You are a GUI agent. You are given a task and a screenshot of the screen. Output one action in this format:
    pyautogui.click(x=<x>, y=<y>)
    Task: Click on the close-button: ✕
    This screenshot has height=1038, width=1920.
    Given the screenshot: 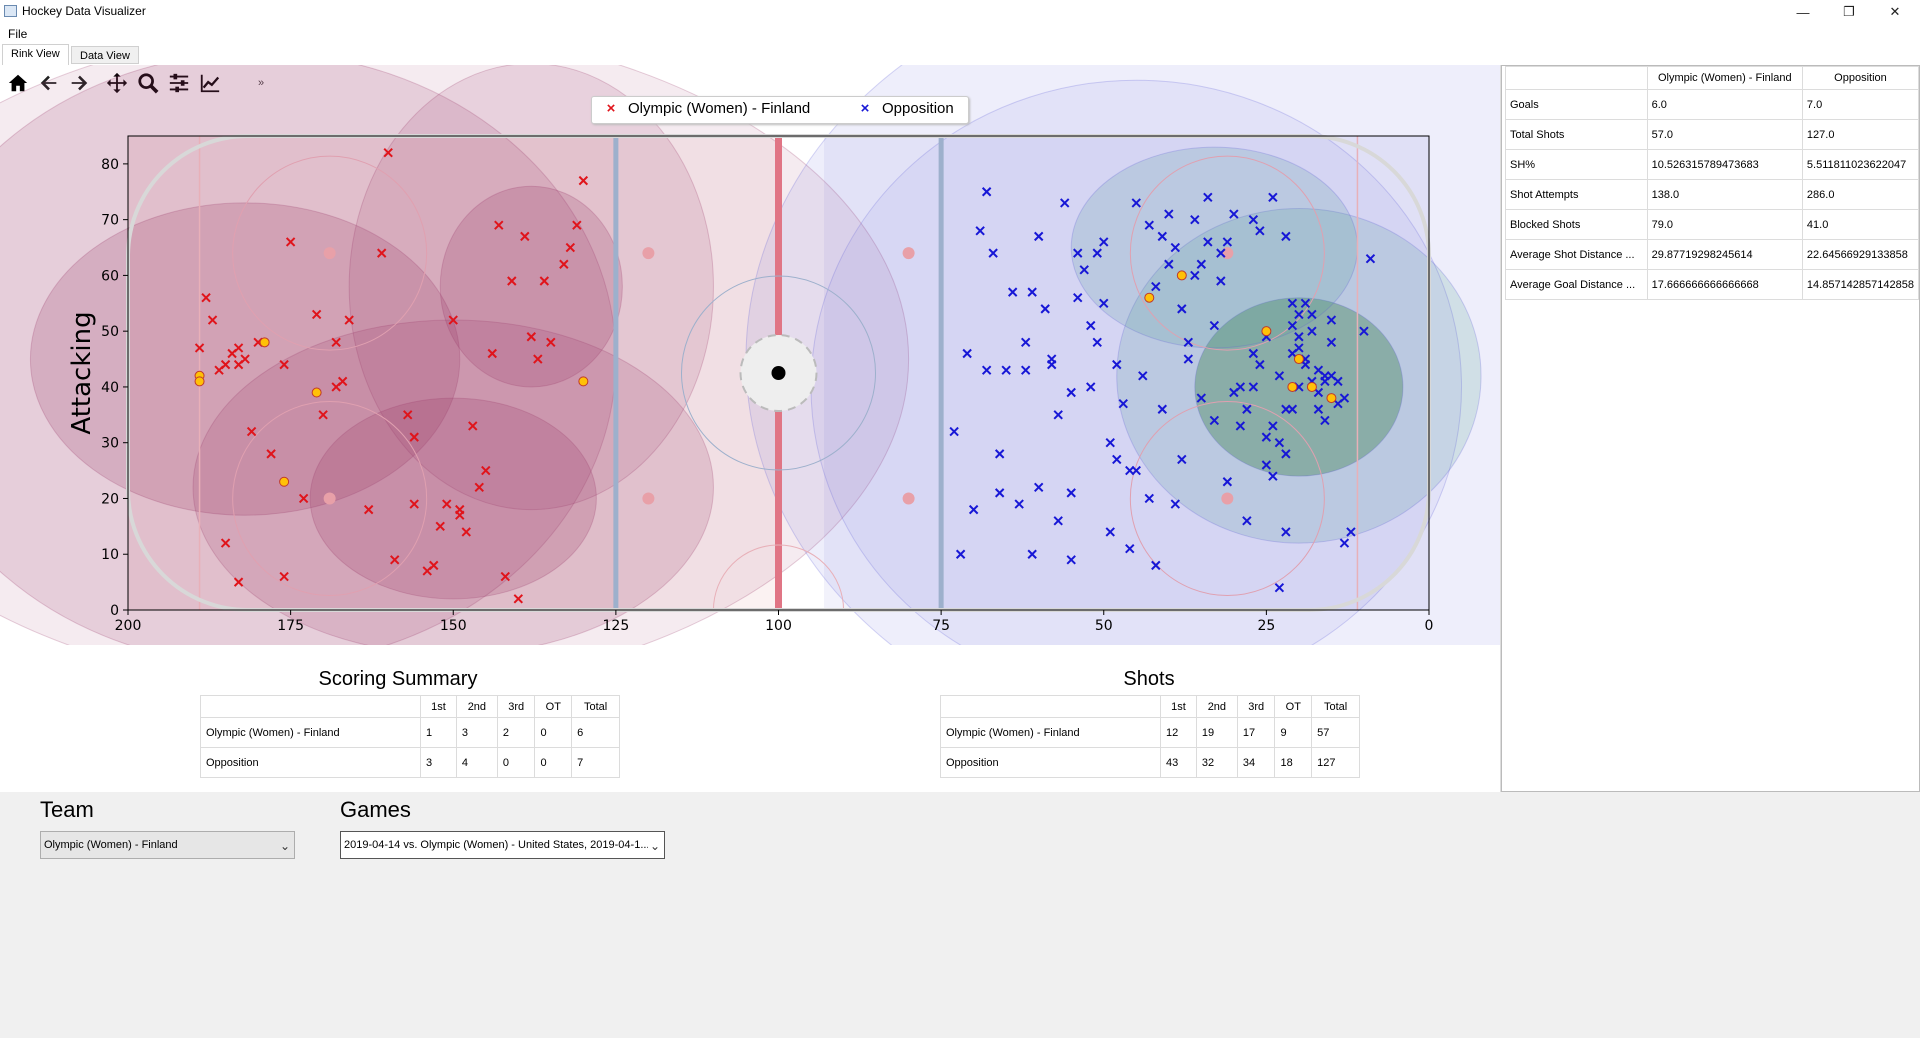 What is the action you would take?
    pyautogui.click(x=1895, y=11)
    